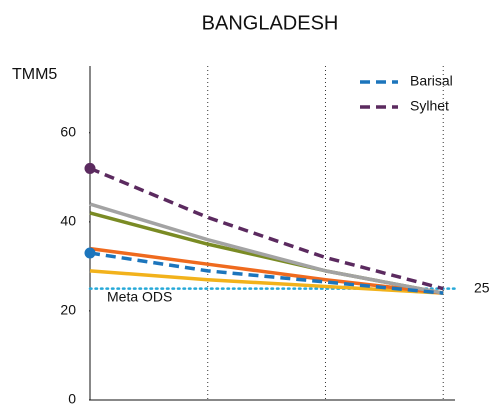 This screenshot has height=420, width=494. Describe the element at coordinates (429, 106) in the screenshot. I see `legend-label: Sylhet` at that location.